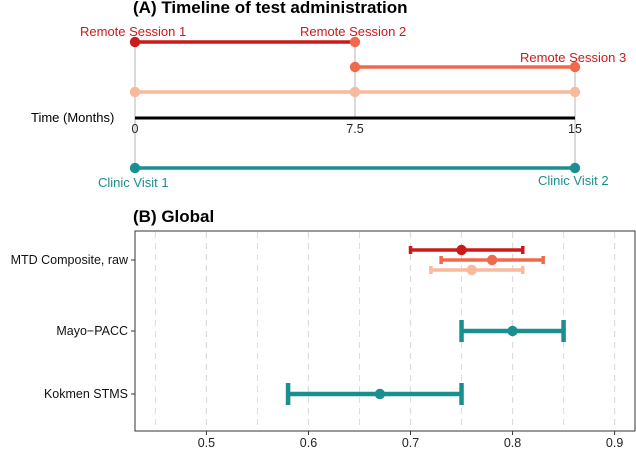  I want to click on label-clinic-visit-1: Clinic Visit 1, so click(133, 182).